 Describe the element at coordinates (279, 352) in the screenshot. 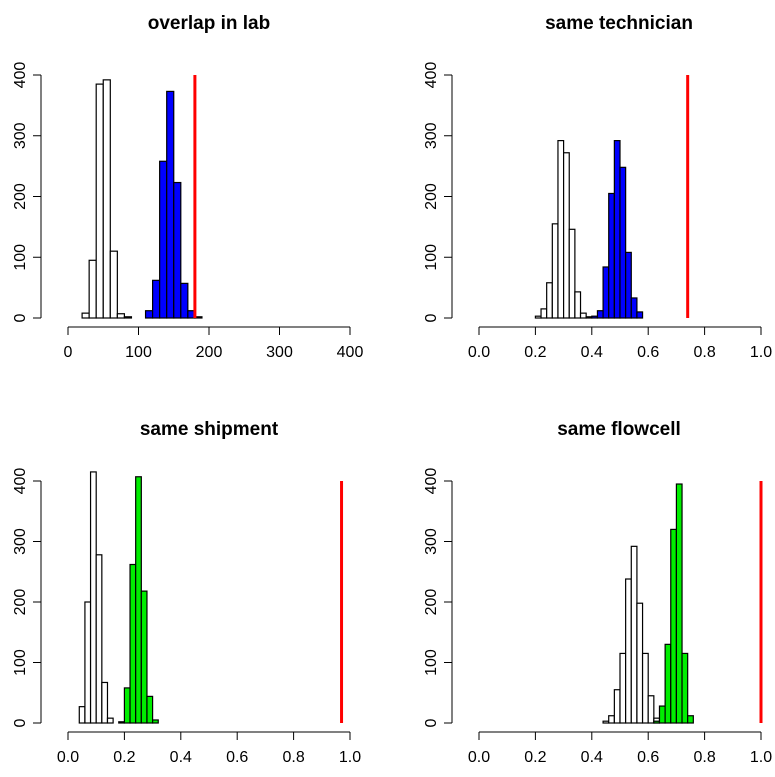

I see `x-tick-label: 300` at that location.